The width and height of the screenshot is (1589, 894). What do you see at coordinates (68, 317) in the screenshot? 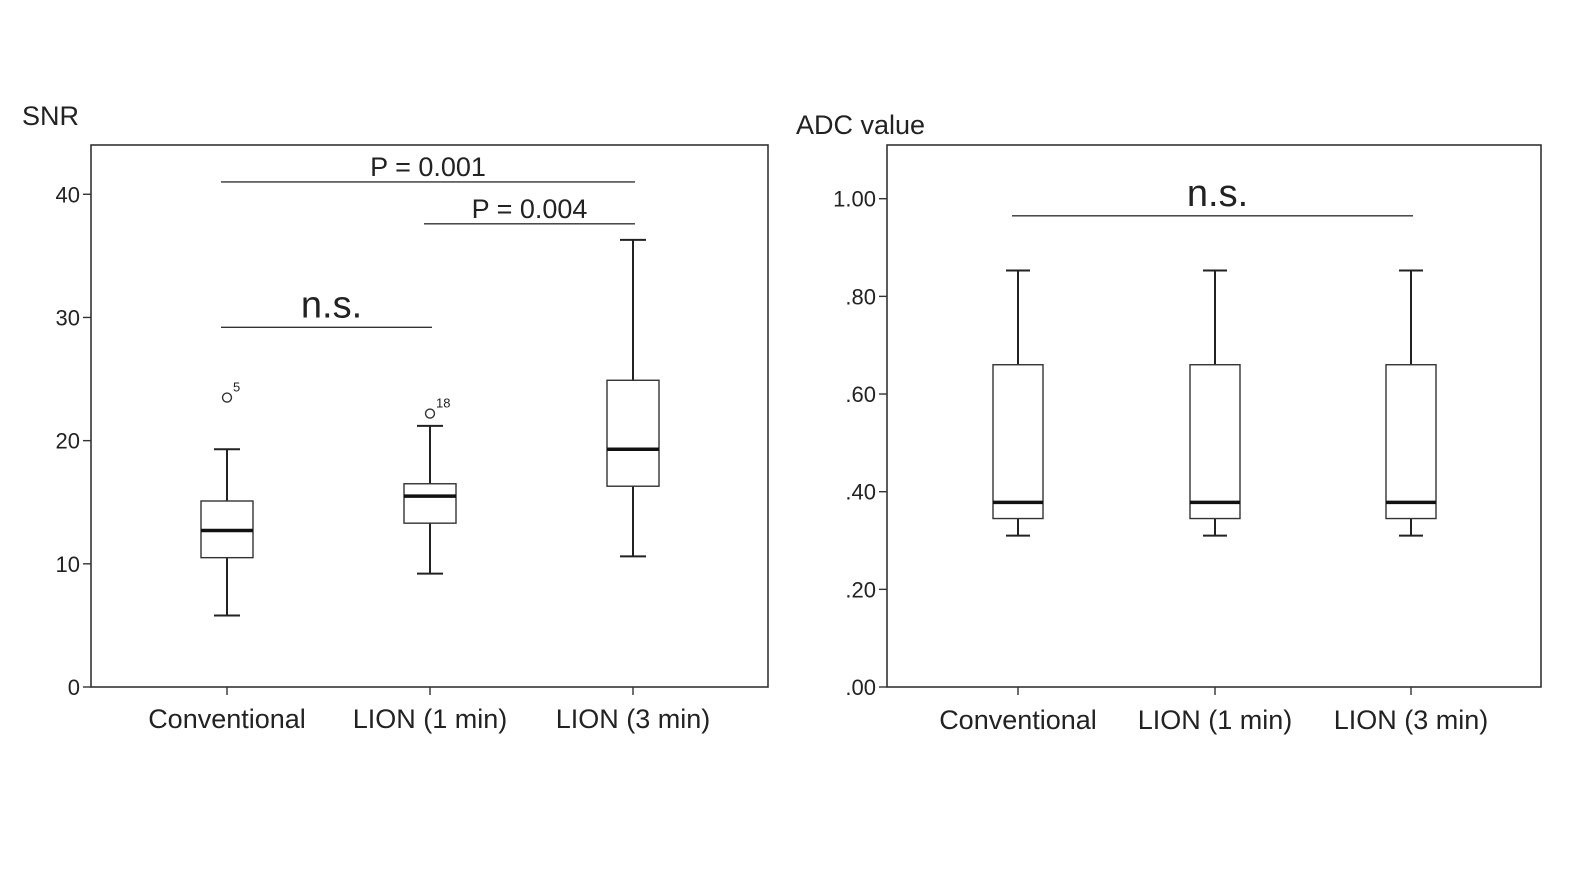
I see `y-tick-label: 30` at bounding box center [68, 317].